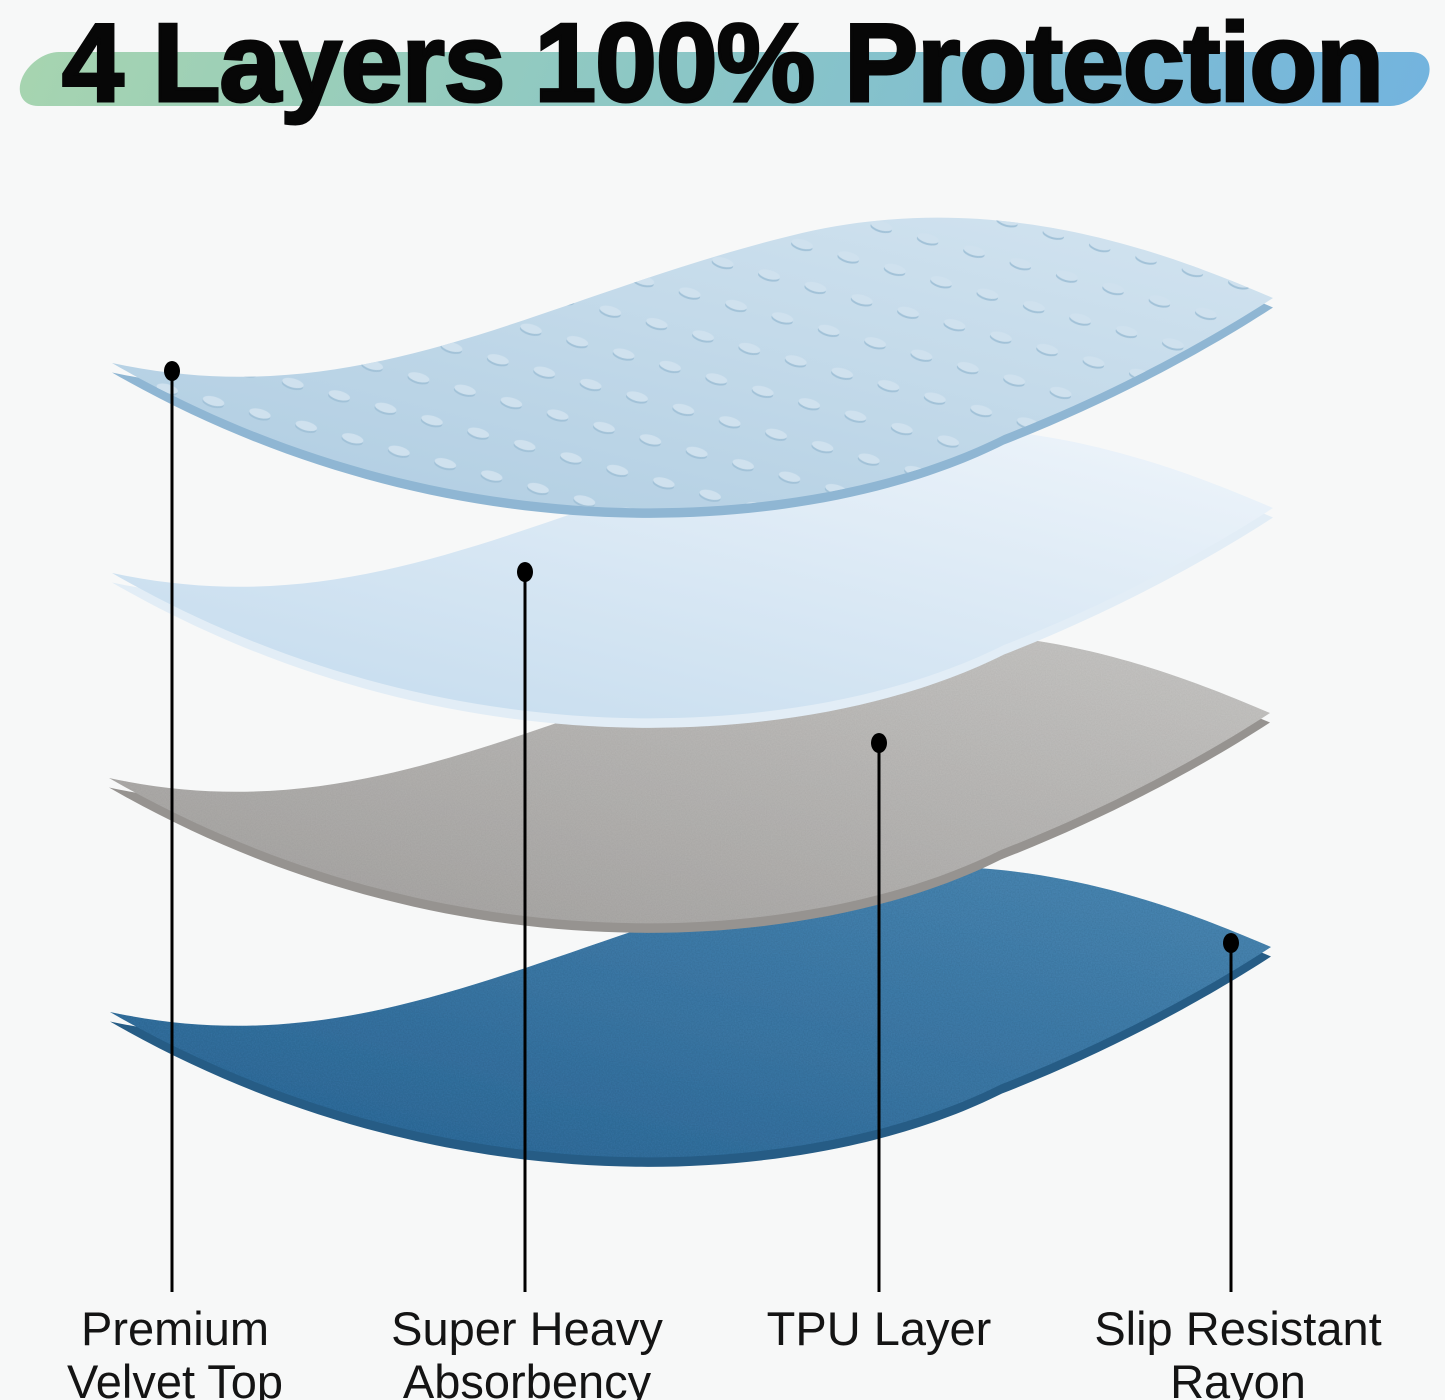 This screenshot has height=1400, width=1445. I want to click on callout-dot-slip-resistant-rayon, so click(1231, 943).